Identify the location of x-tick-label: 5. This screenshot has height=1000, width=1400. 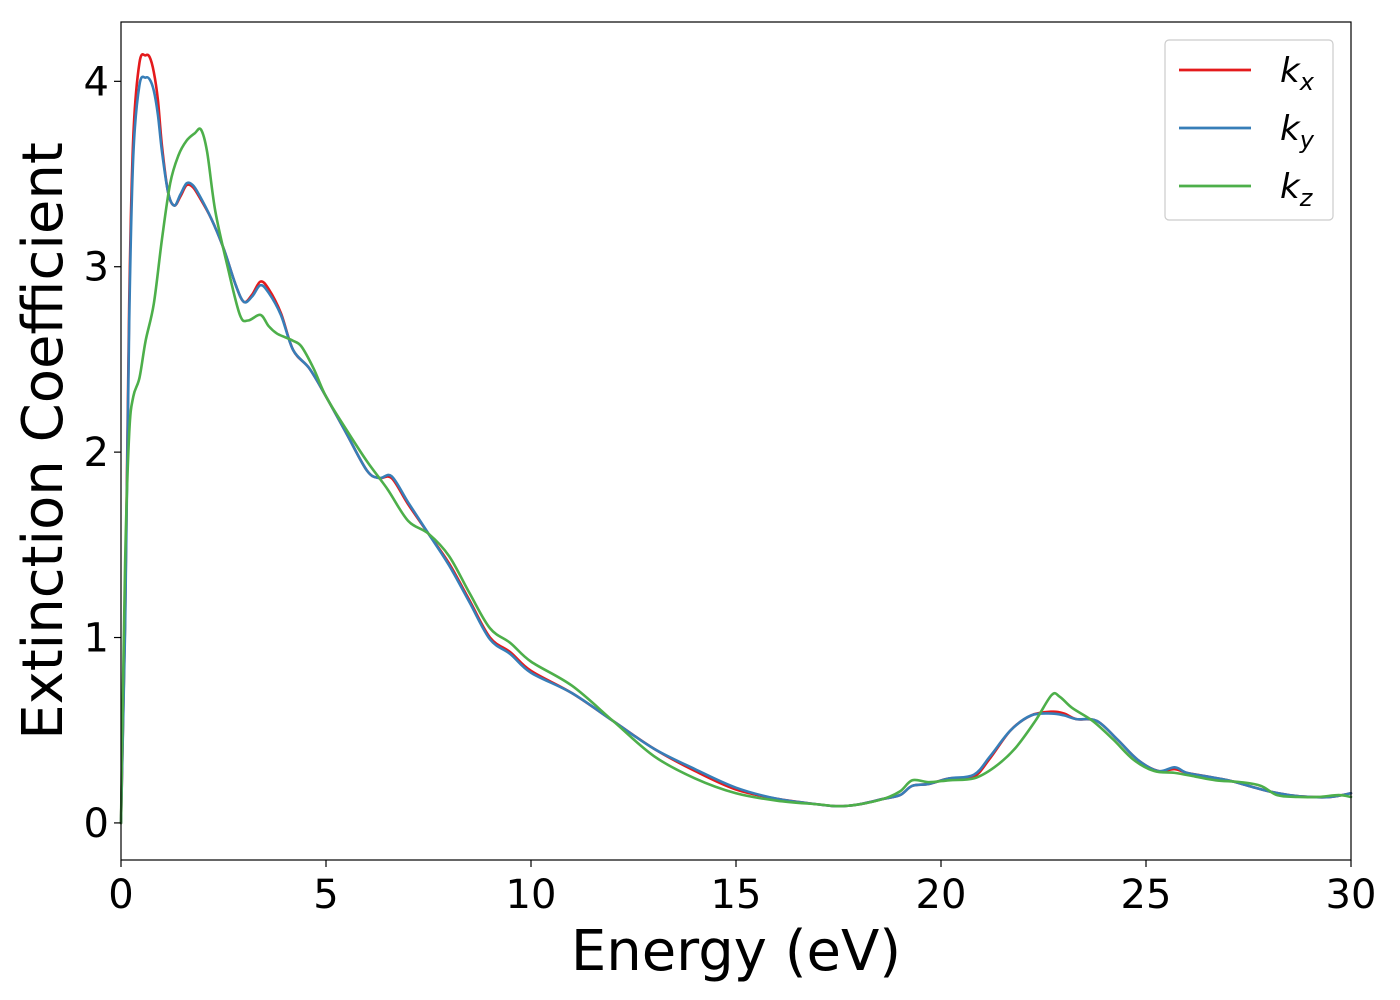
(325, 895).